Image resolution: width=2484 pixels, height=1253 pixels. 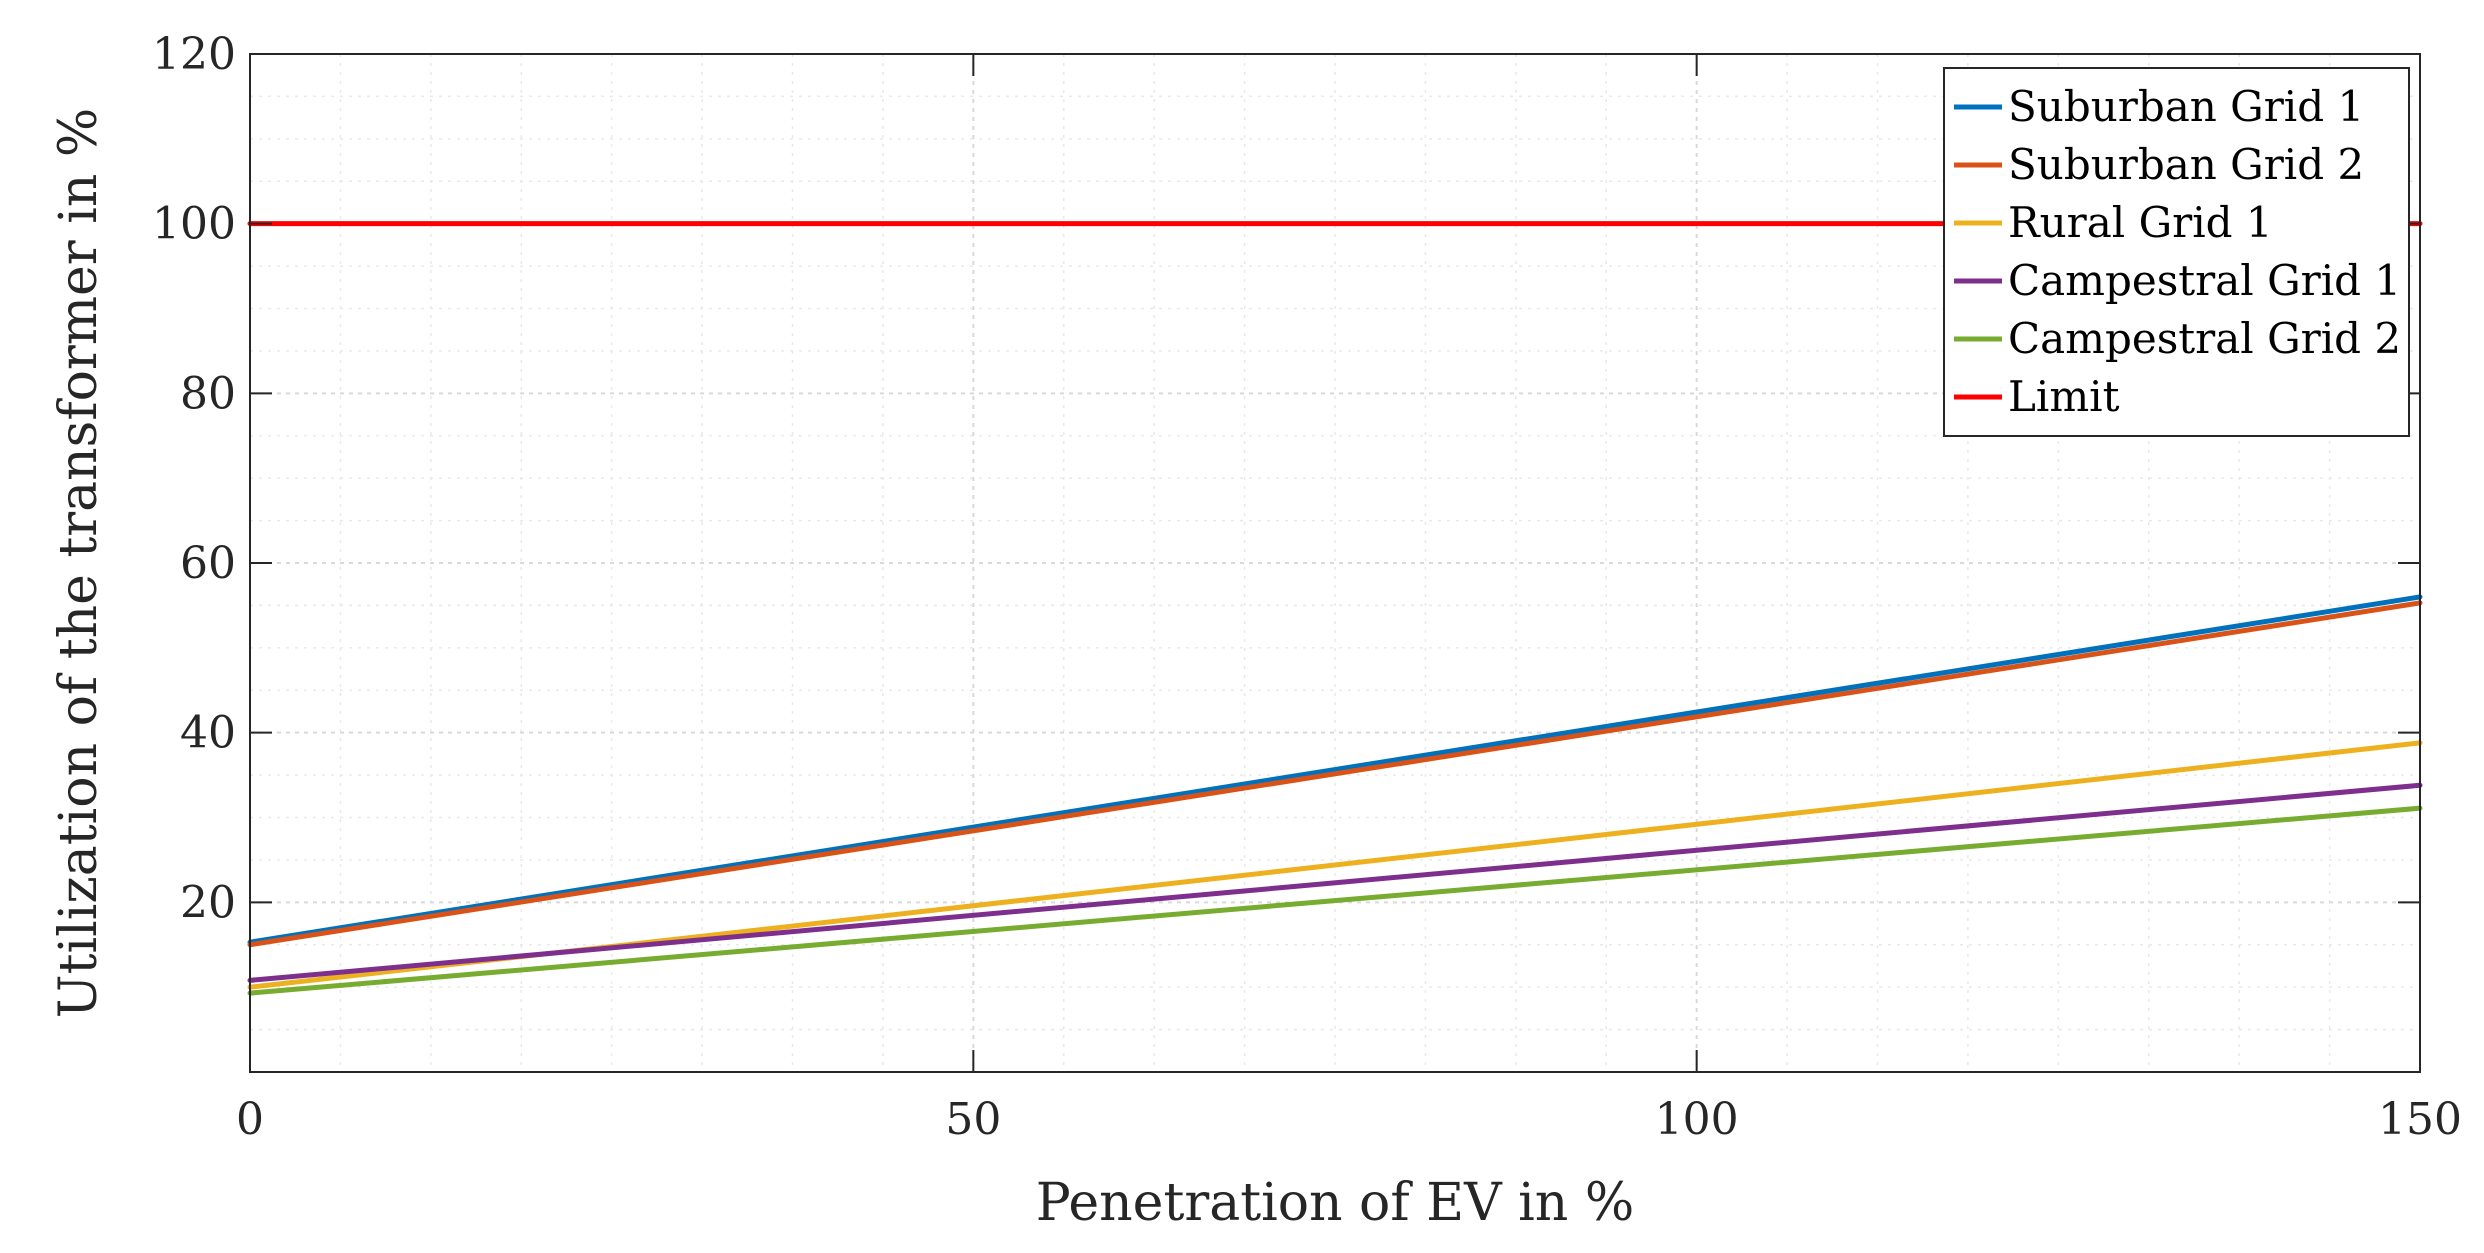 I want to click on y-tick-label: 100, so click(x=194, y=224).